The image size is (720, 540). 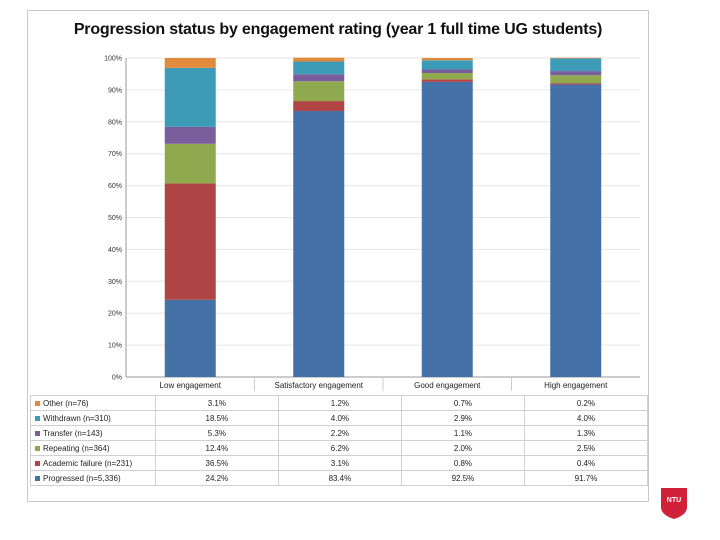 I want to click on data-table-value: 5.3%, so click(x=216, y=433).